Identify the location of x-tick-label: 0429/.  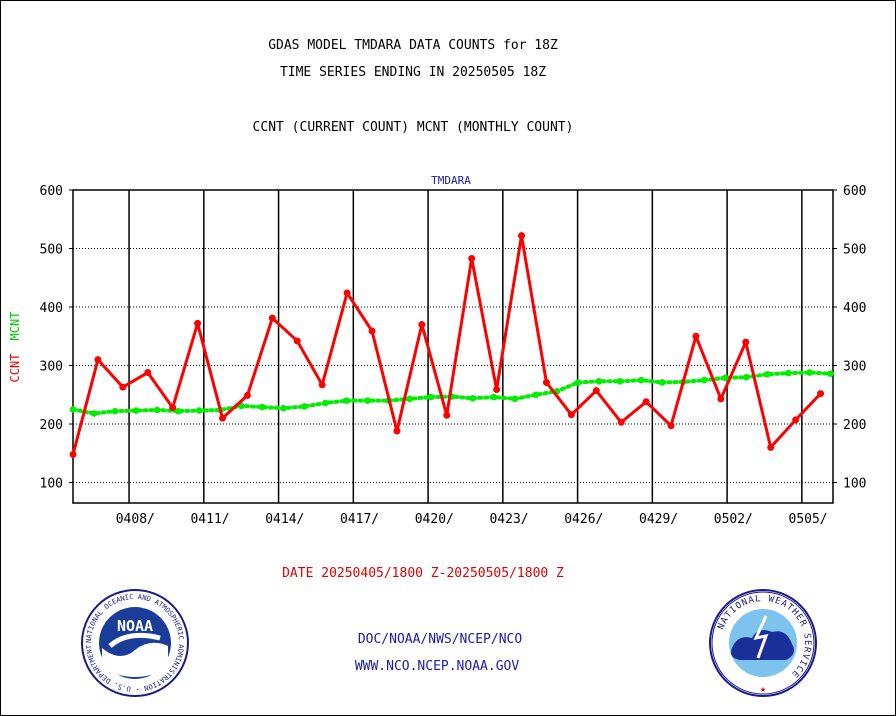
(658, 519).